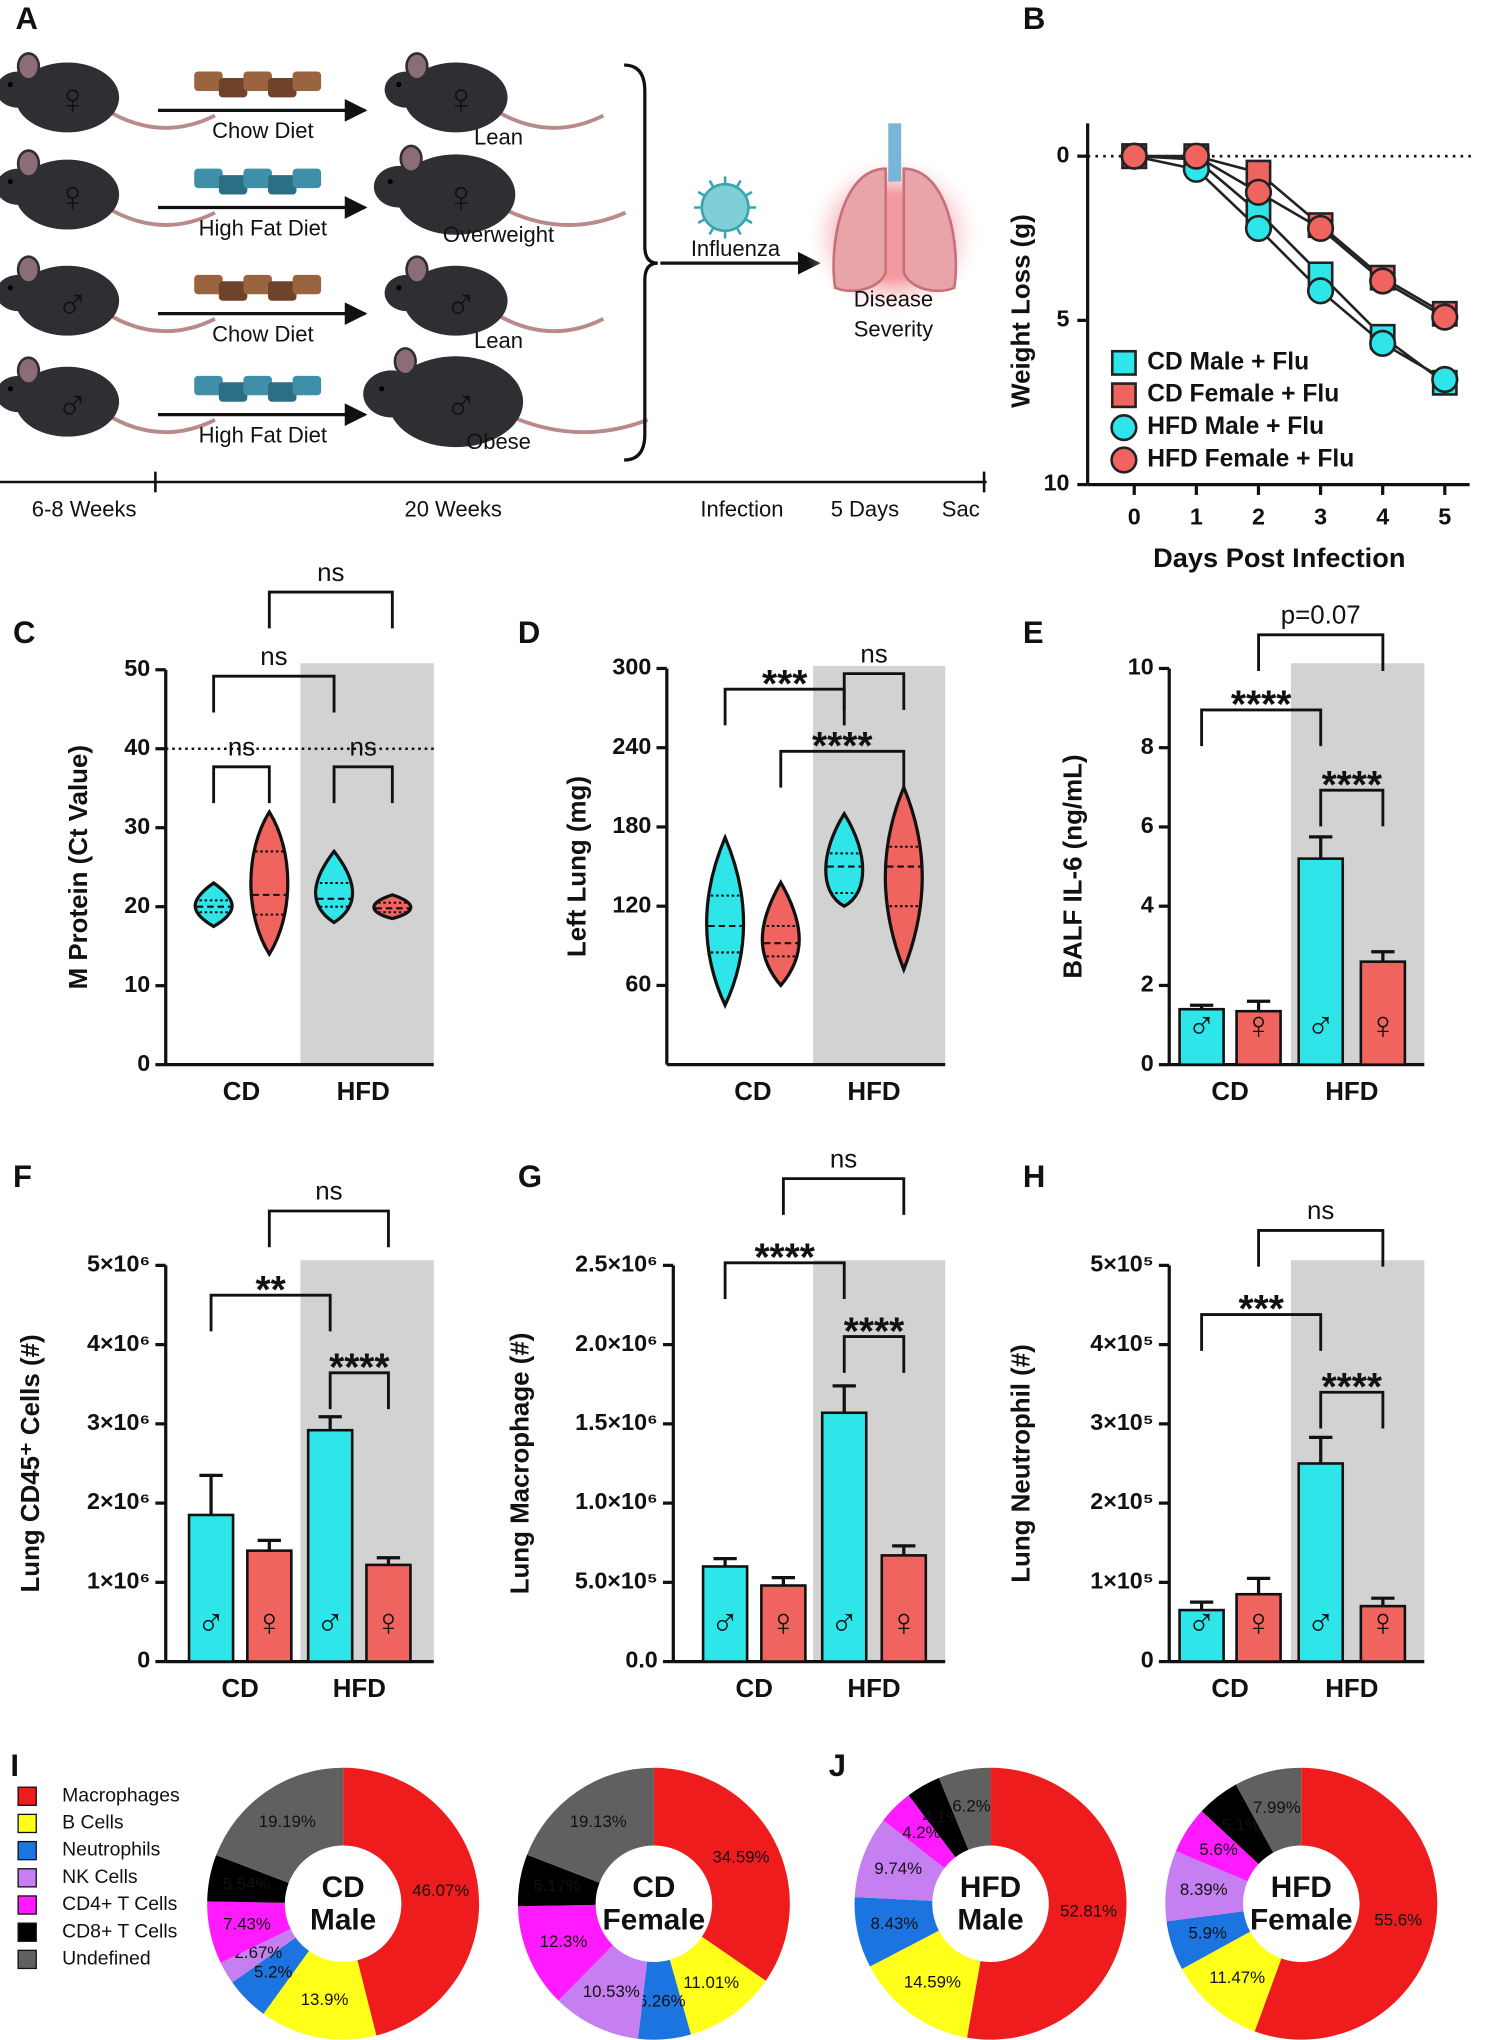  I want to click on x-tick-label: 2, so click(1258, 516).